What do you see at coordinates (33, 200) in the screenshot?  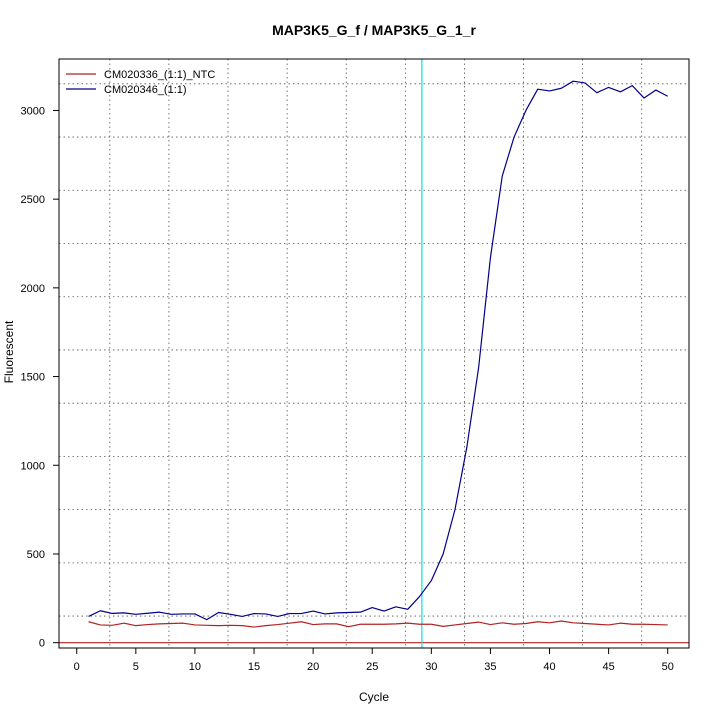 I see `y-tick-label: 2500` at bounding box center [33, 200].